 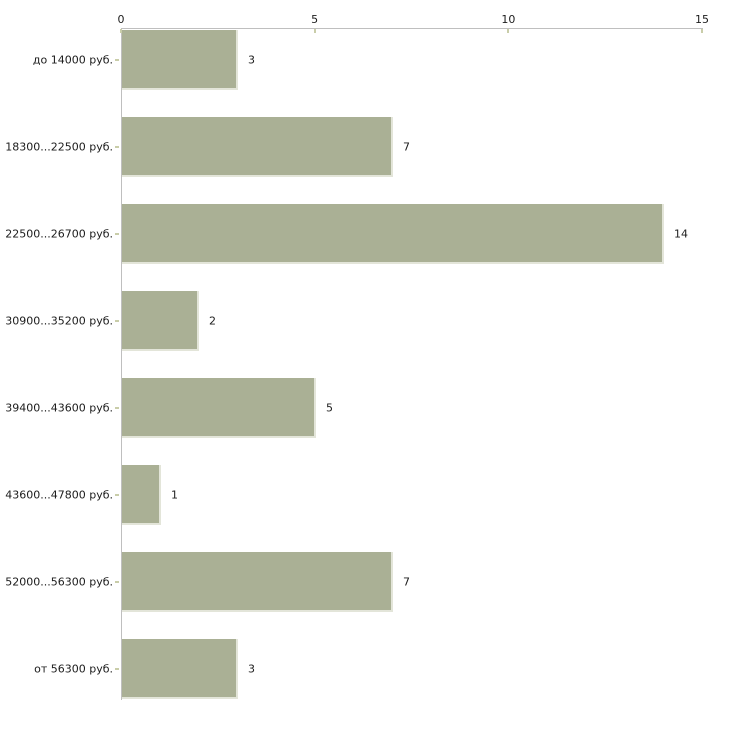 What do you see at coordinates (702, 19) in the screenshot?
I see `x-axis-tick-label: 15` at bounding box center [702, 19].